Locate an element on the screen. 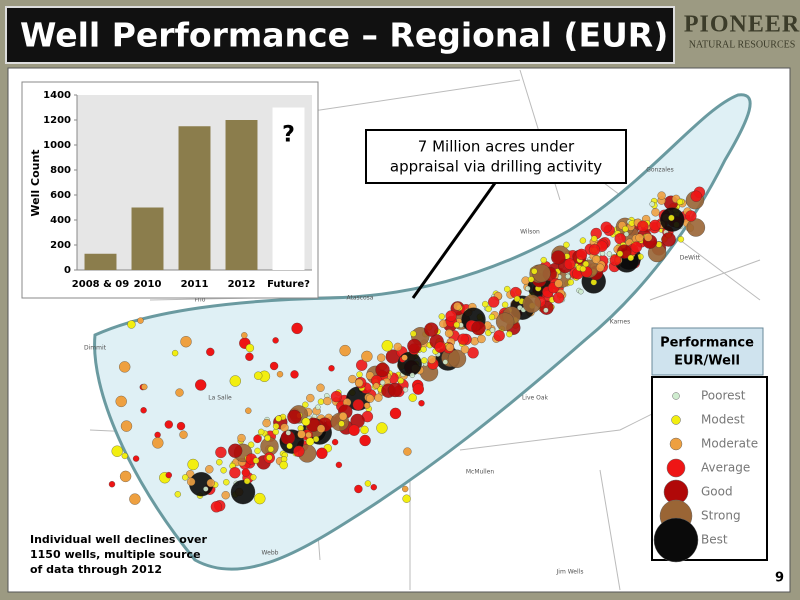 The height and width of the screenshot is (600, 800). x-tick-label: 2012 is located at coordinates (242, 284).